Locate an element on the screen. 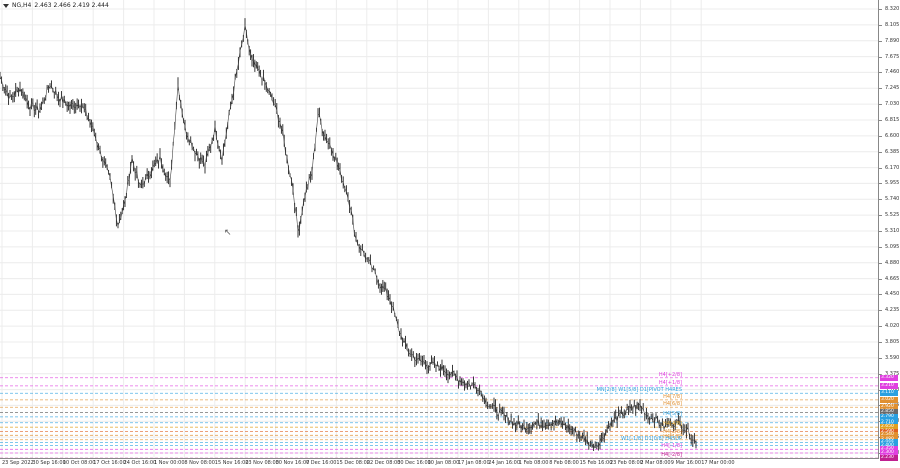 The height and width of the screenshot is (468, 900). price-tick-label: 3.590 is located at coordinates (892, 357).